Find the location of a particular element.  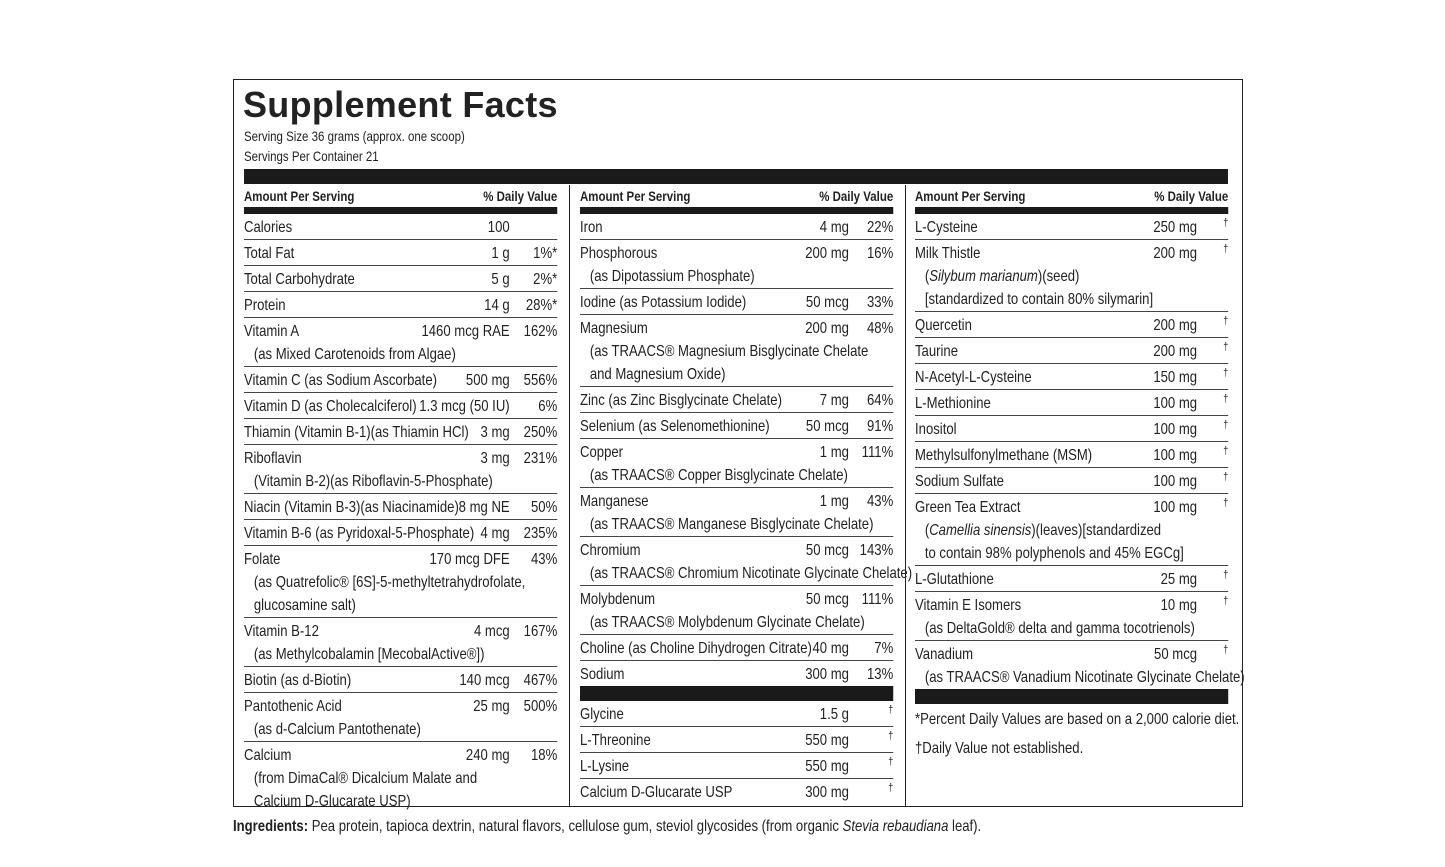

nutrient-row: Inositol 100 mg † is located at coordinates (1072, 429).